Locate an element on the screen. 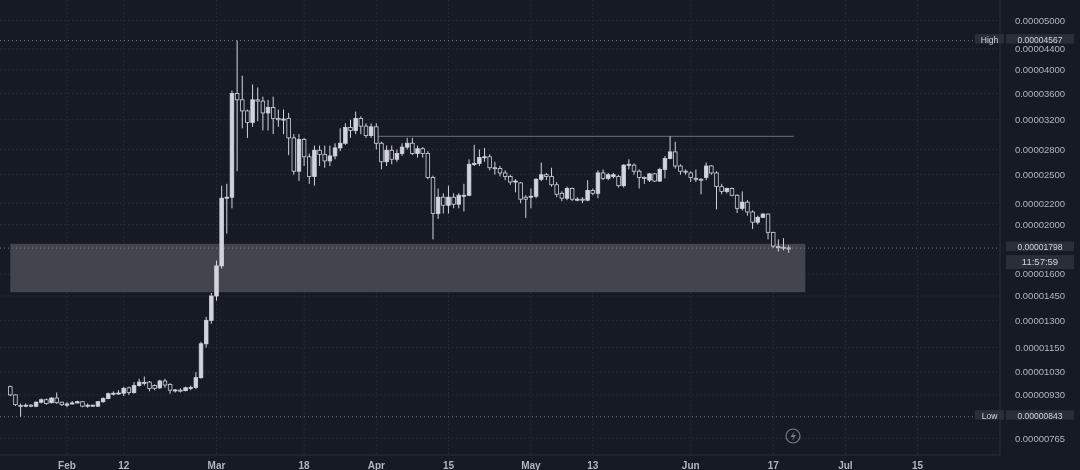 The height and width of the screenshot is (470, 1080). y-tick-label: 0.00004400 is located at coordinates (1040, 49).